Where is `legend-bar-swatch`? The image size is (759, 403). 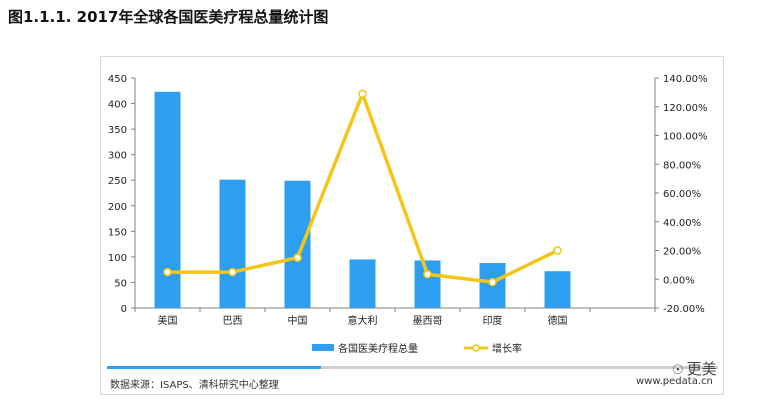 legend-bar-swatch is located at coordinates (323, 347).